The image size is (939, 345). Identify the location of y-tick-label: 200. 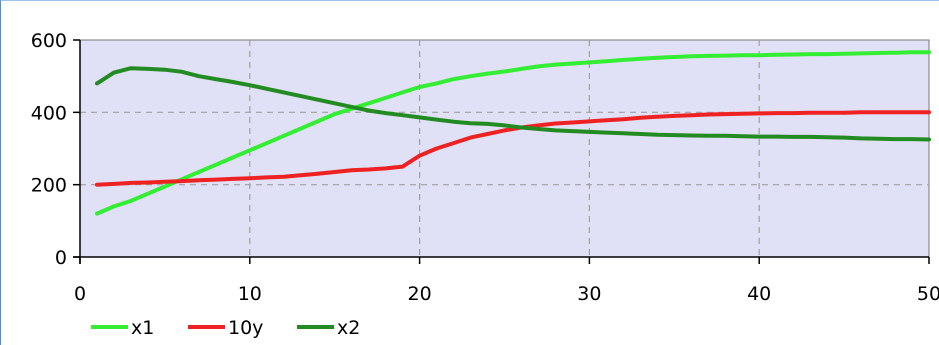
(49, 186).